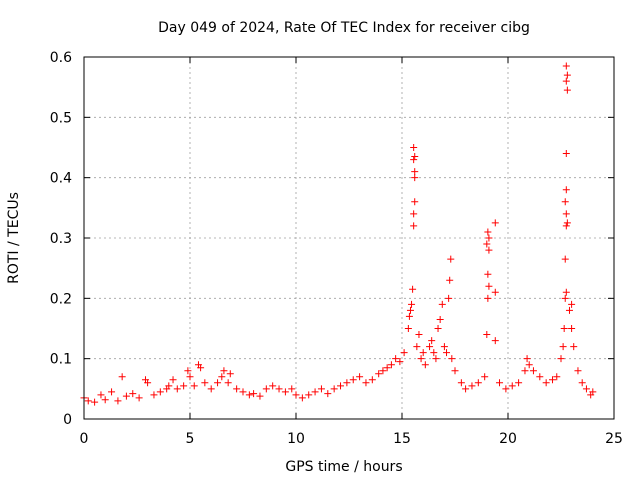 The height and width of the screenshot is (480, 640). I want to click on x-tick-label: 5, so click(190, 439).